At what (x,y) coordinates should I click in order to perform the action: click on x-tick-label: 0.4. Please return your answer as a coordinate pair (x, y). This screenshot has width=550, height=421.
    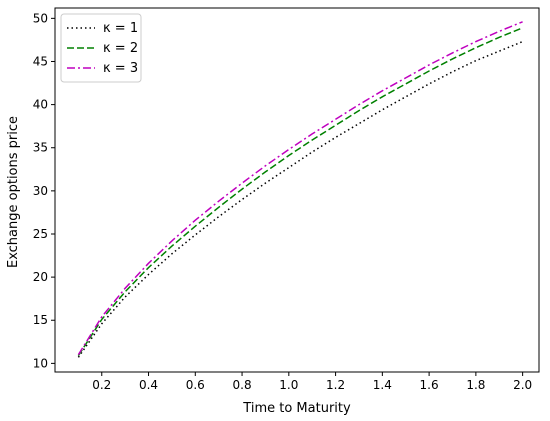
    Looking at the image, I should click on (148, 385).